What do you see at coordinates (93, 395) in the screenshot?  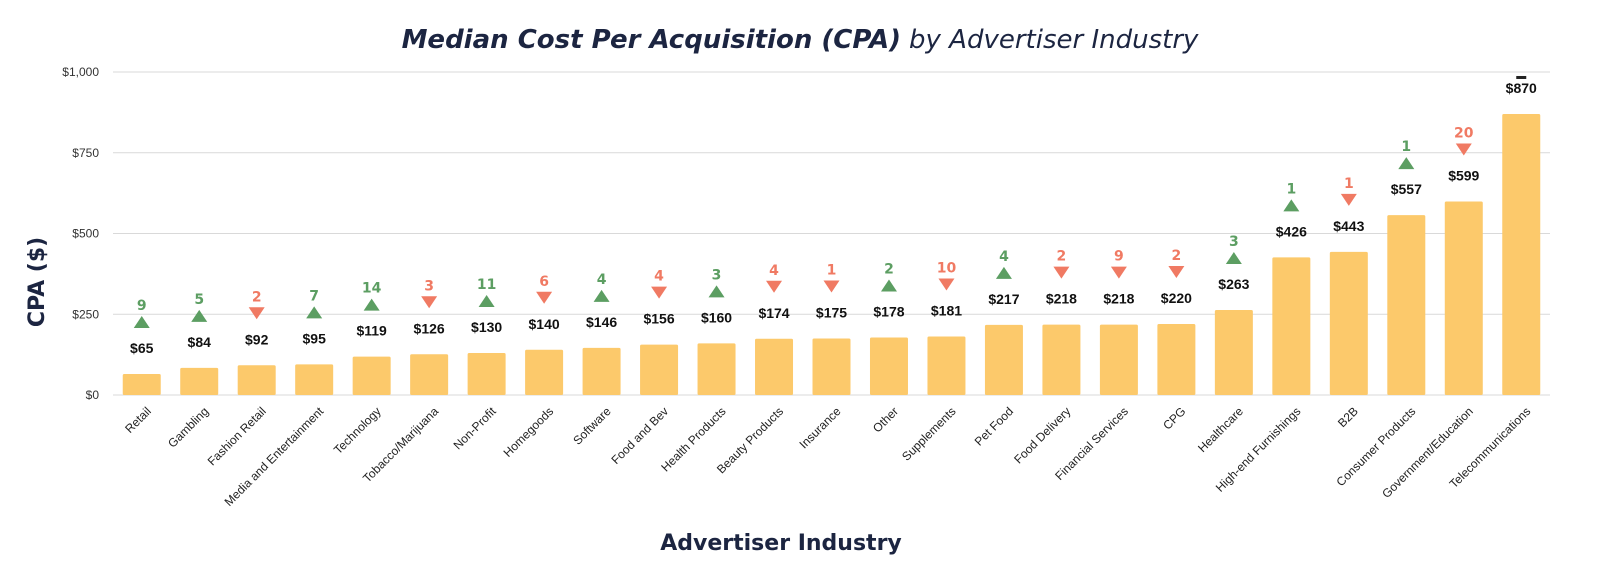 I see `y-tick-label: $0` at bounding box center [93, 395].